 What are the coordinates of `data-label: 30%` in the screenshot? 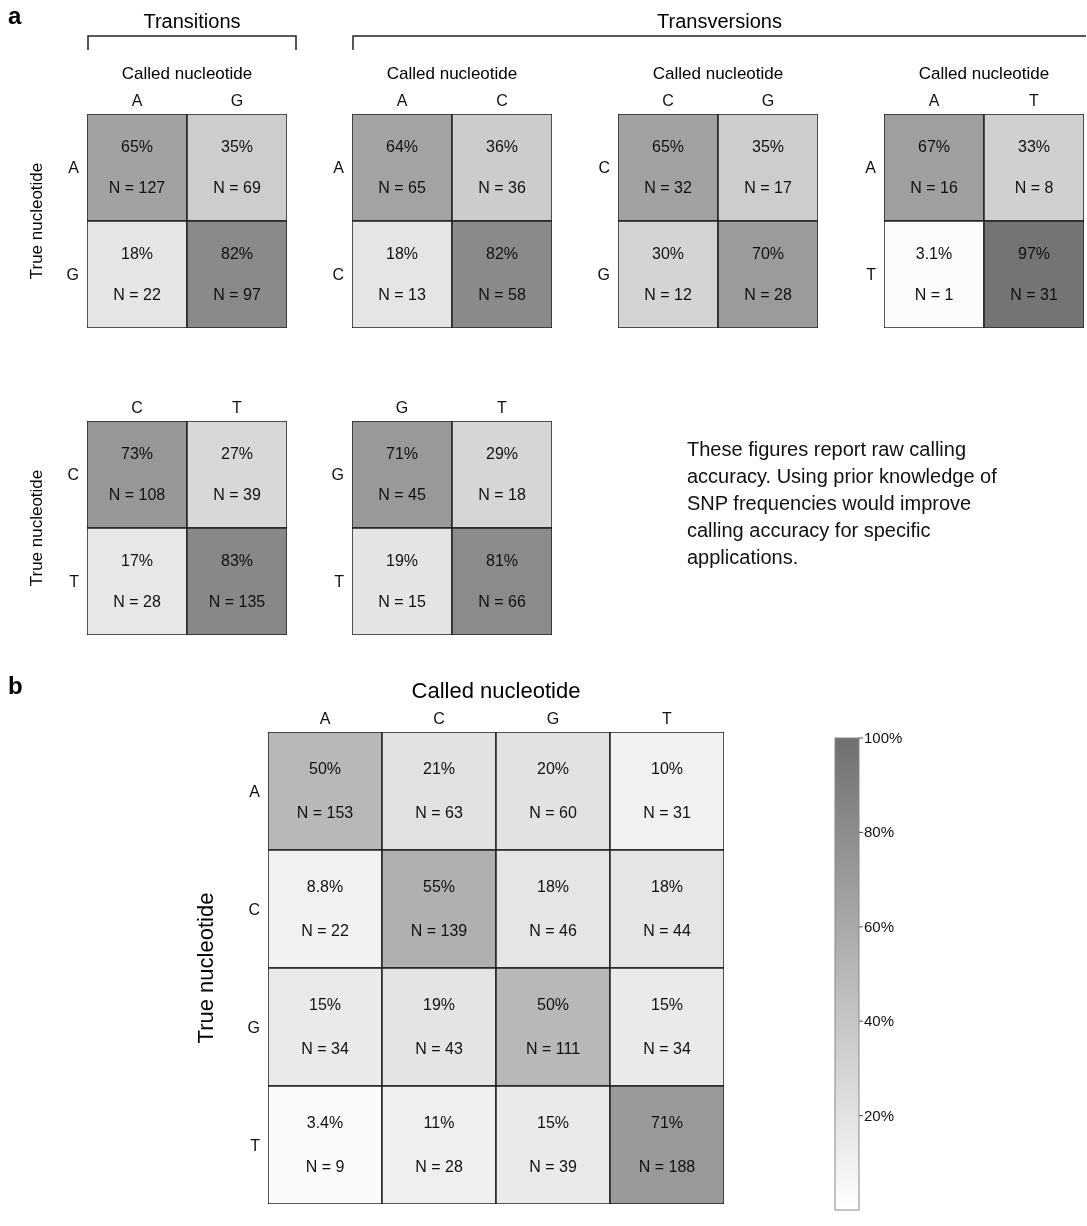 It's located at (668, 254).